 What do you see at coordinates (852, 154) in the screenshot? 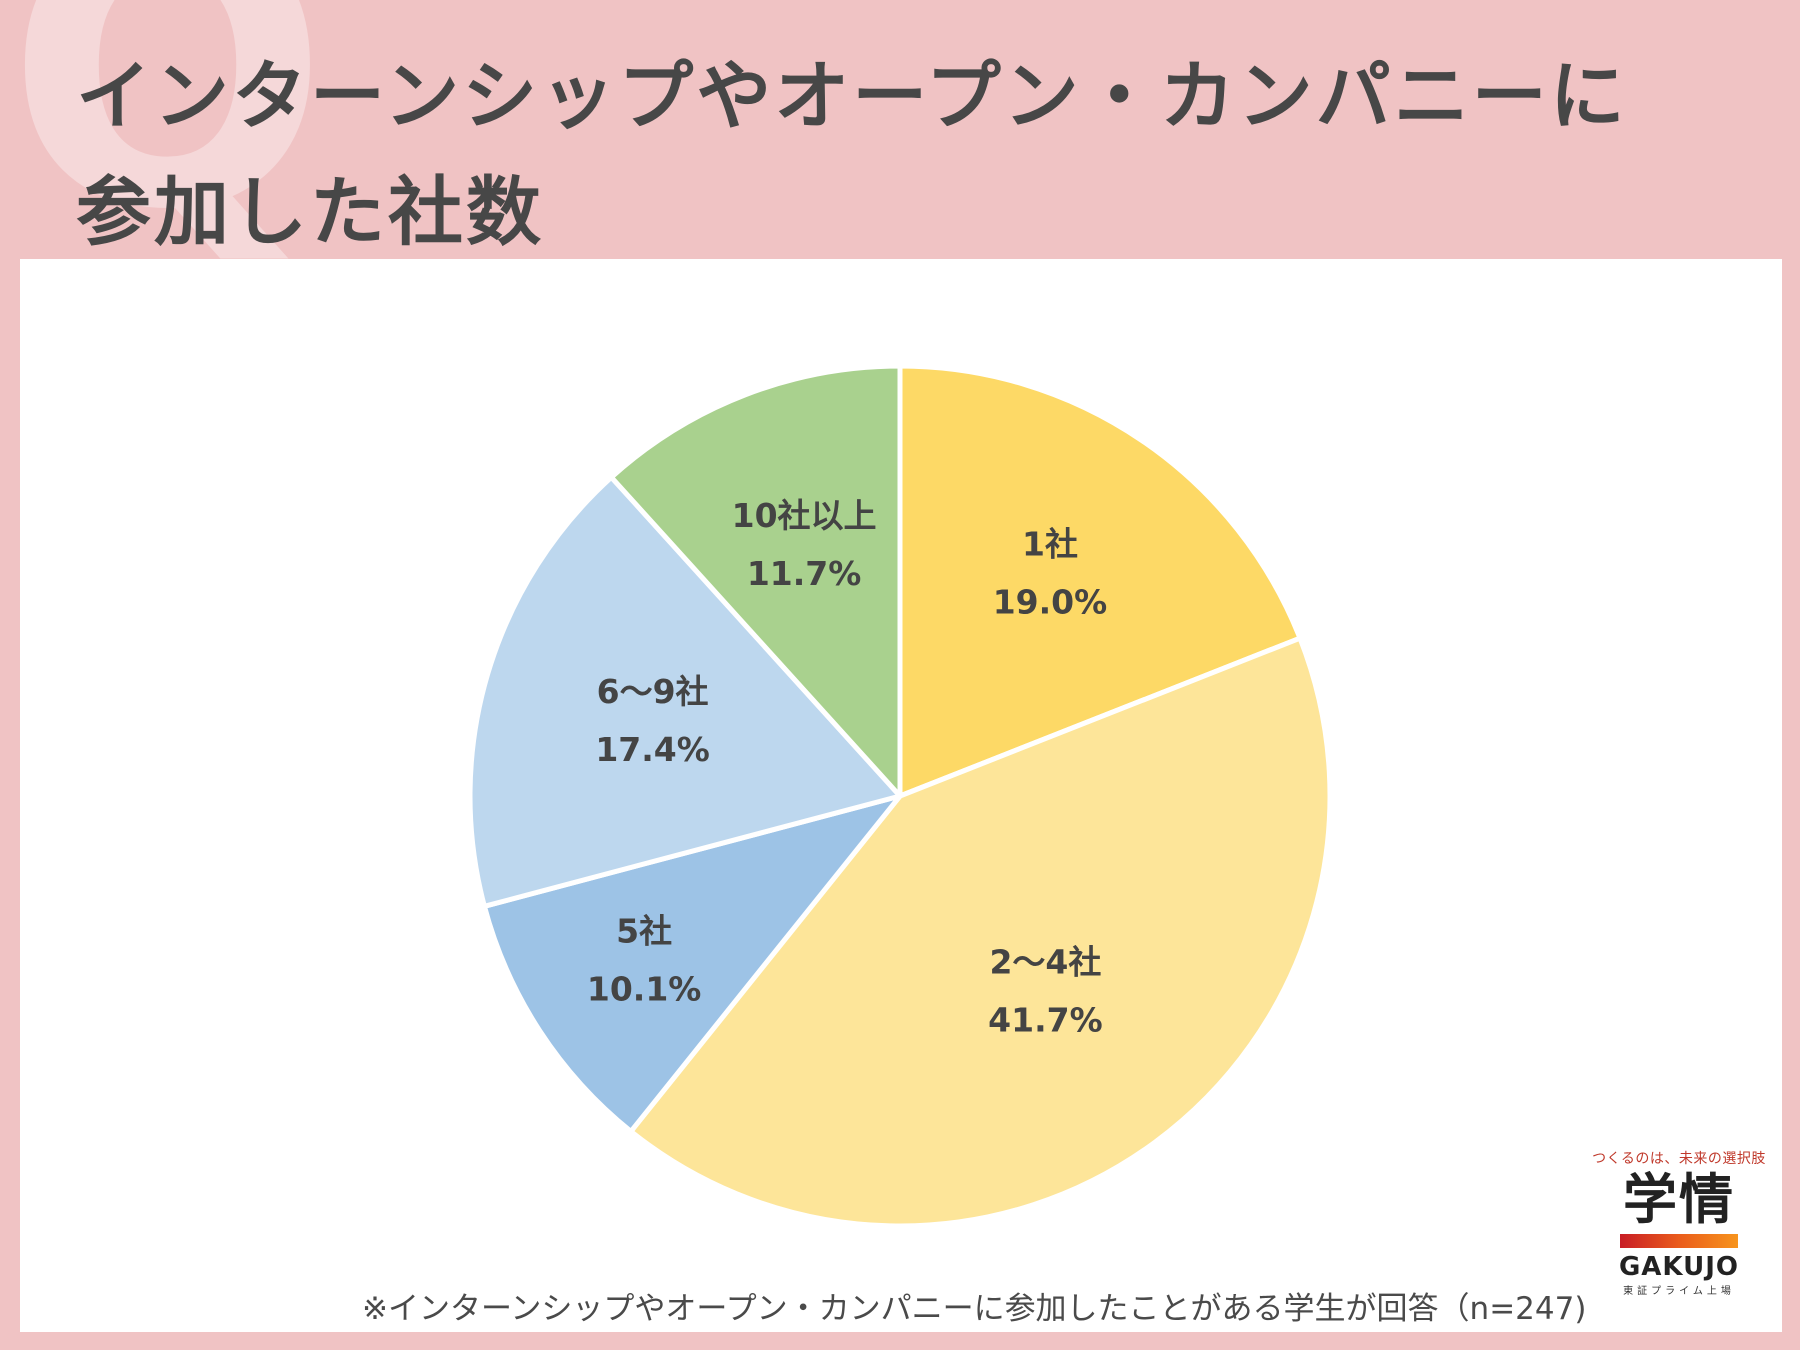
I see `page-title: インターンシップやオープン・カンパニーに 参加した社数` at bounding box center [852, 154].